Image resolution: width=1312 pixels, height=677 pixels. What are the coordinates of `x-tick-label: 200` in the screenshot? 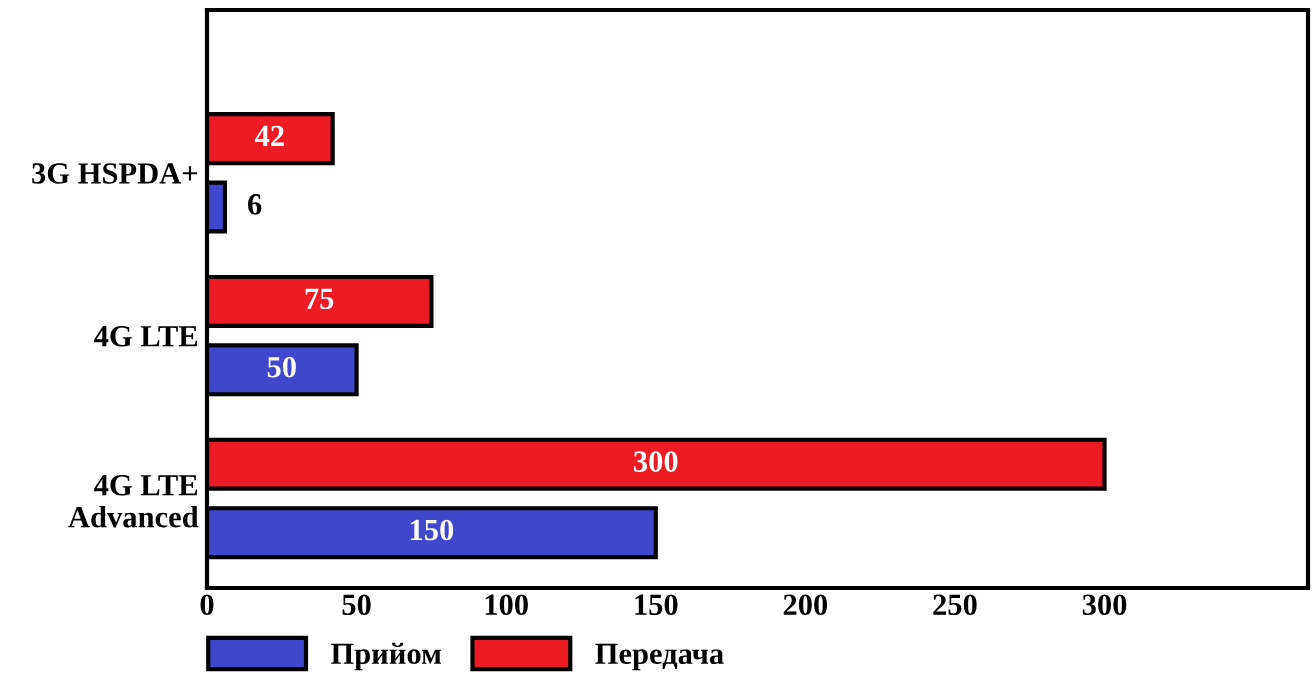 It's located at (805, 605).